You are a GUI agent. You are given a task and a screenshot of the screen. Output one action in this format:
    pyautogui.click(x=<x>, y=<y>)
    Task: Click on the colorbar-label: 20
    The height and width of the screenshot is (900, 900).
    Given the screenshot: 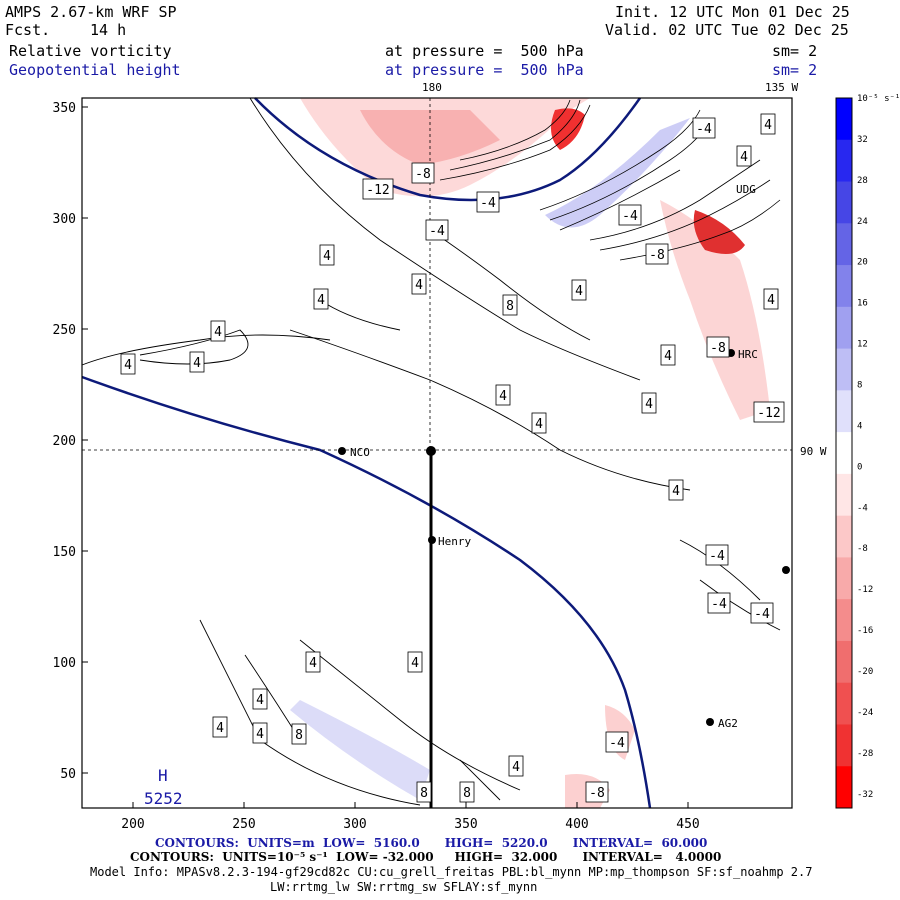 What is the action you would take?
    pyautogui.click(x=862, y=263)
    